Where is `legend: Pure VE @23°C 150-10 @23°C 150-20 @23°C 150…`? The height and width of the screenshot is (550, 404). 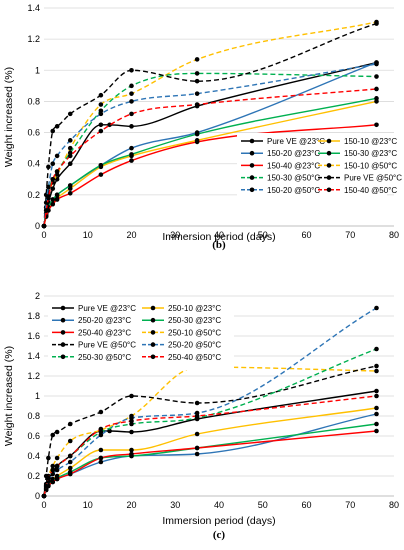 legend: Pure VE @23°C 150-10 @23°C 150-20 @23°C 150… is located at coordinates (319, 175).